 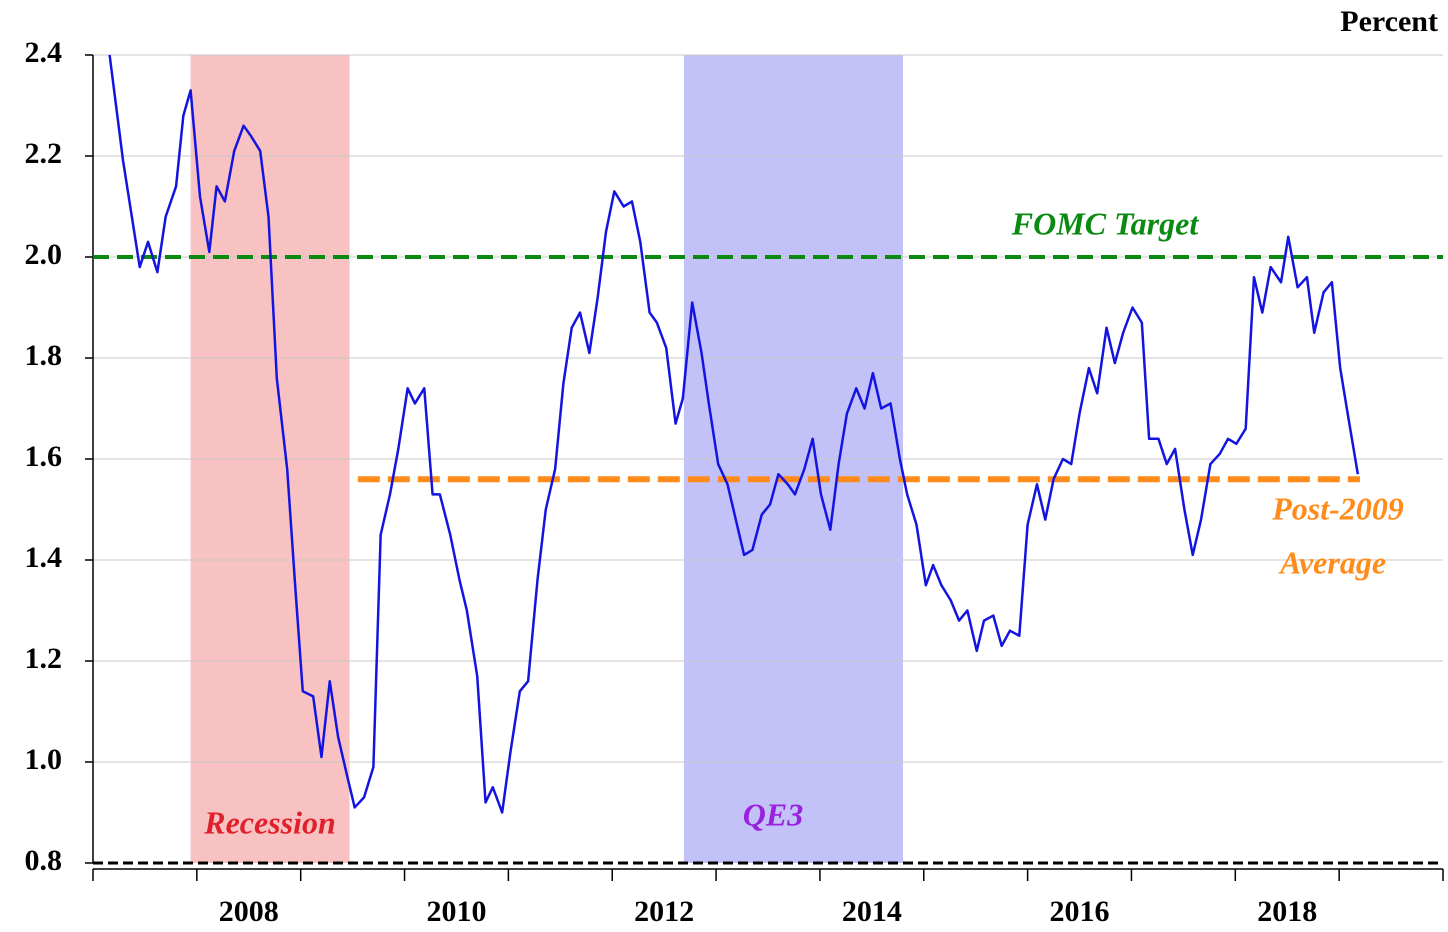 What do you see at coordinates (456, 911) in the screenshot?
I see `x-tick-label: 2010` at bounding box center [456, 911].